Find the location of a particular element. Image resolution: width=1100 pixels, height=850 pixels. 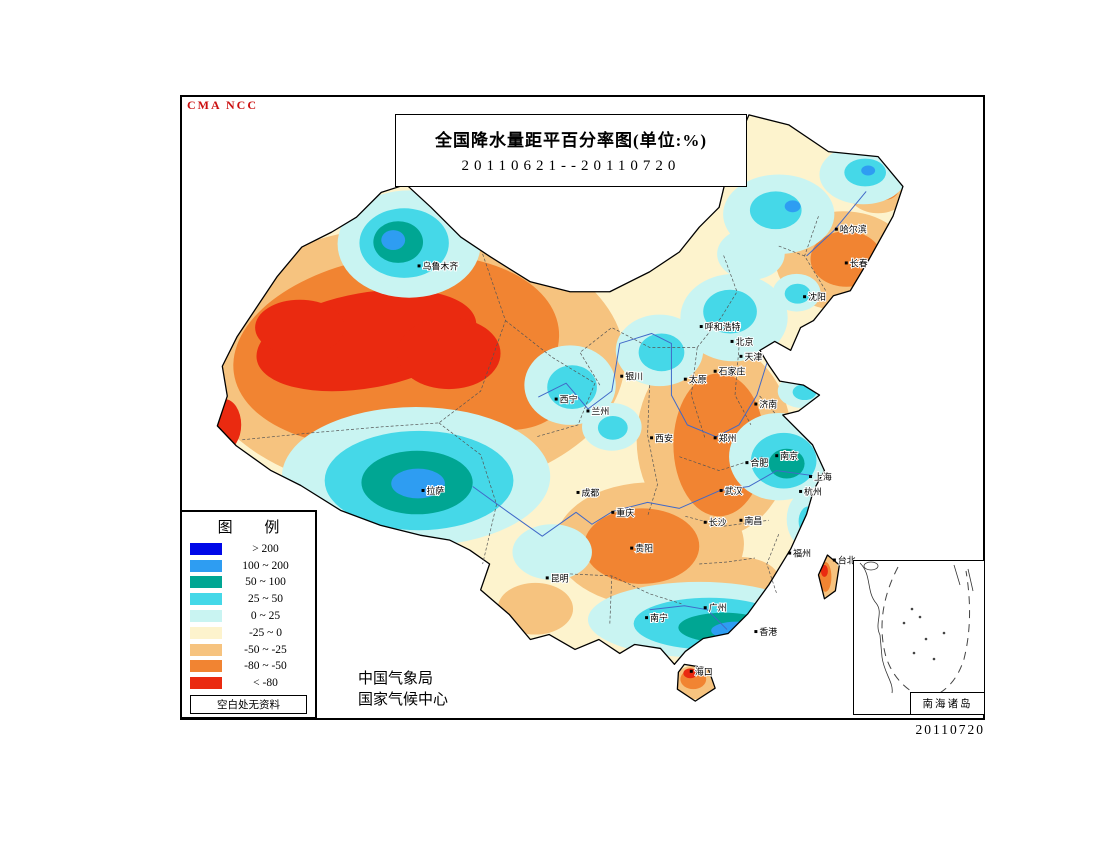

svg-text: 重庆 is located at coordinates (625, 512).